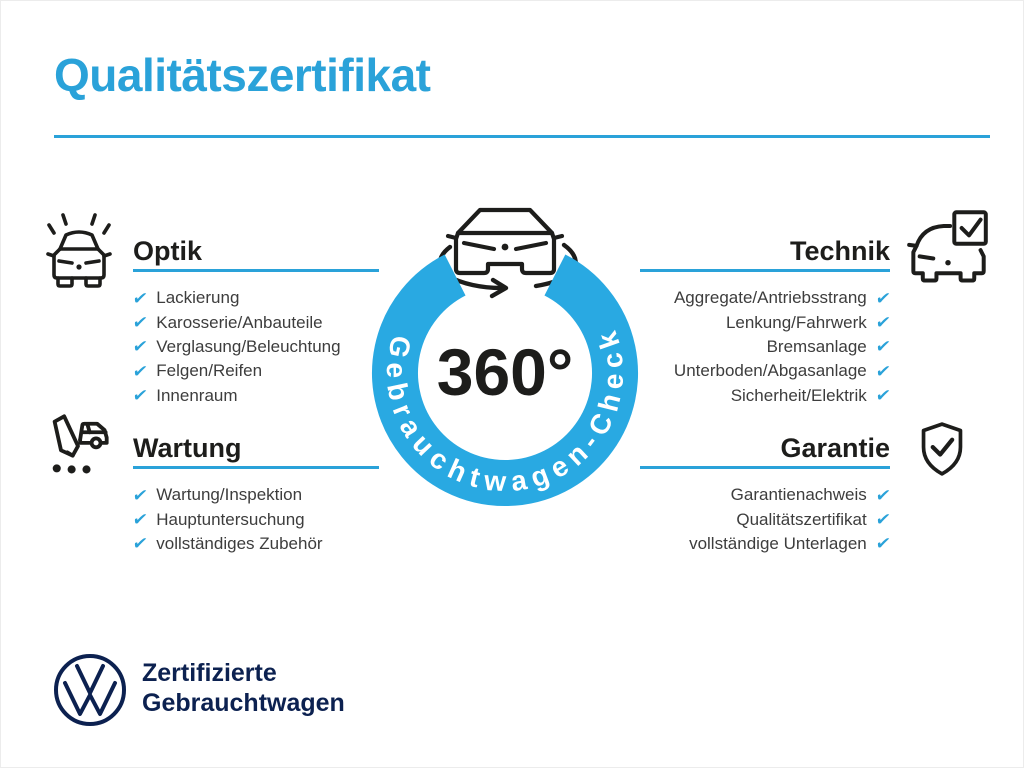  What do you see at coordinates (197, 395) in the screenshot?
I see `check-item-label: Innenraum` at bounding box center [197, 395].